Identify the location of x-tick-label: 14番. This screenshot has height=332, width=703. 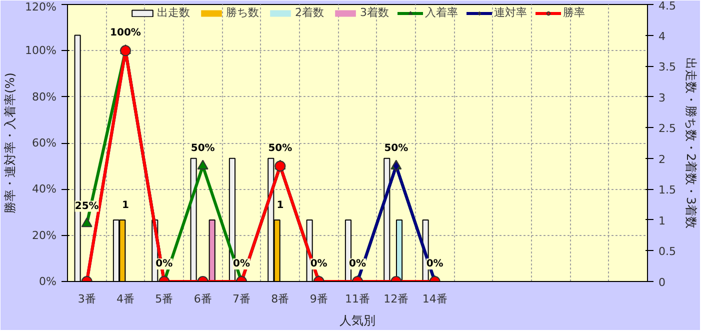
(435, 299).